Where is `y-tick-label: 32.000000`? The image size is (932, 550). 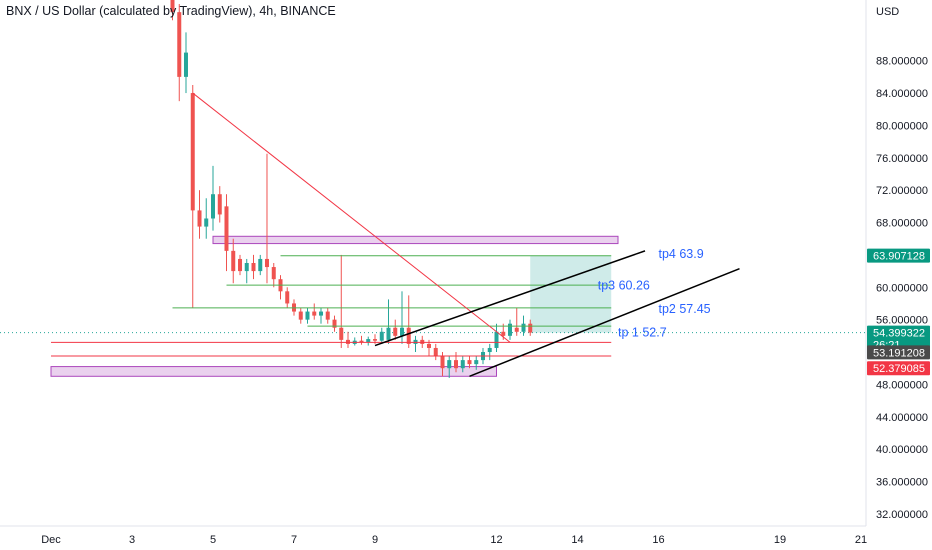 y-tick-label: 32.000000 is located at coordinates (902, 515).